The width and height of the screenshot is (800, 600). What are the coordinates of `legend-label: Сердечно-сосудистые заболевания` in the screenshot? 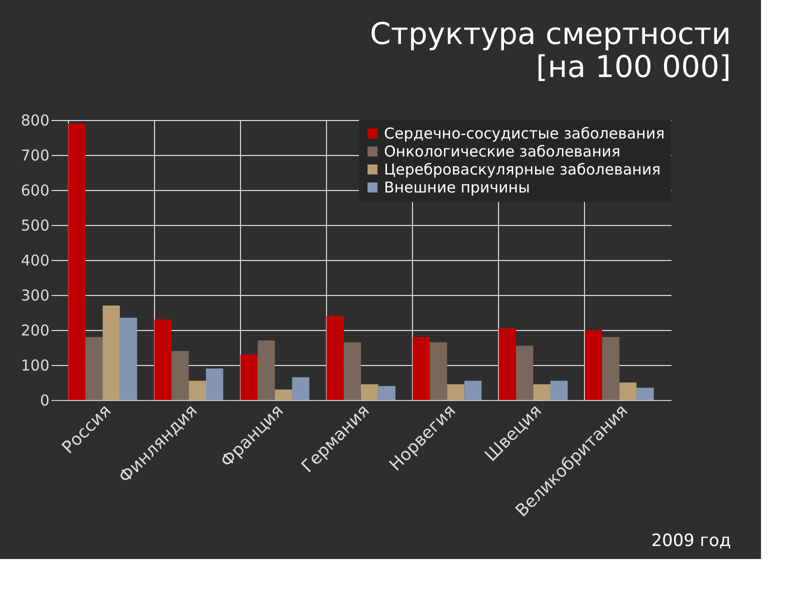 It's located at (524, 133).